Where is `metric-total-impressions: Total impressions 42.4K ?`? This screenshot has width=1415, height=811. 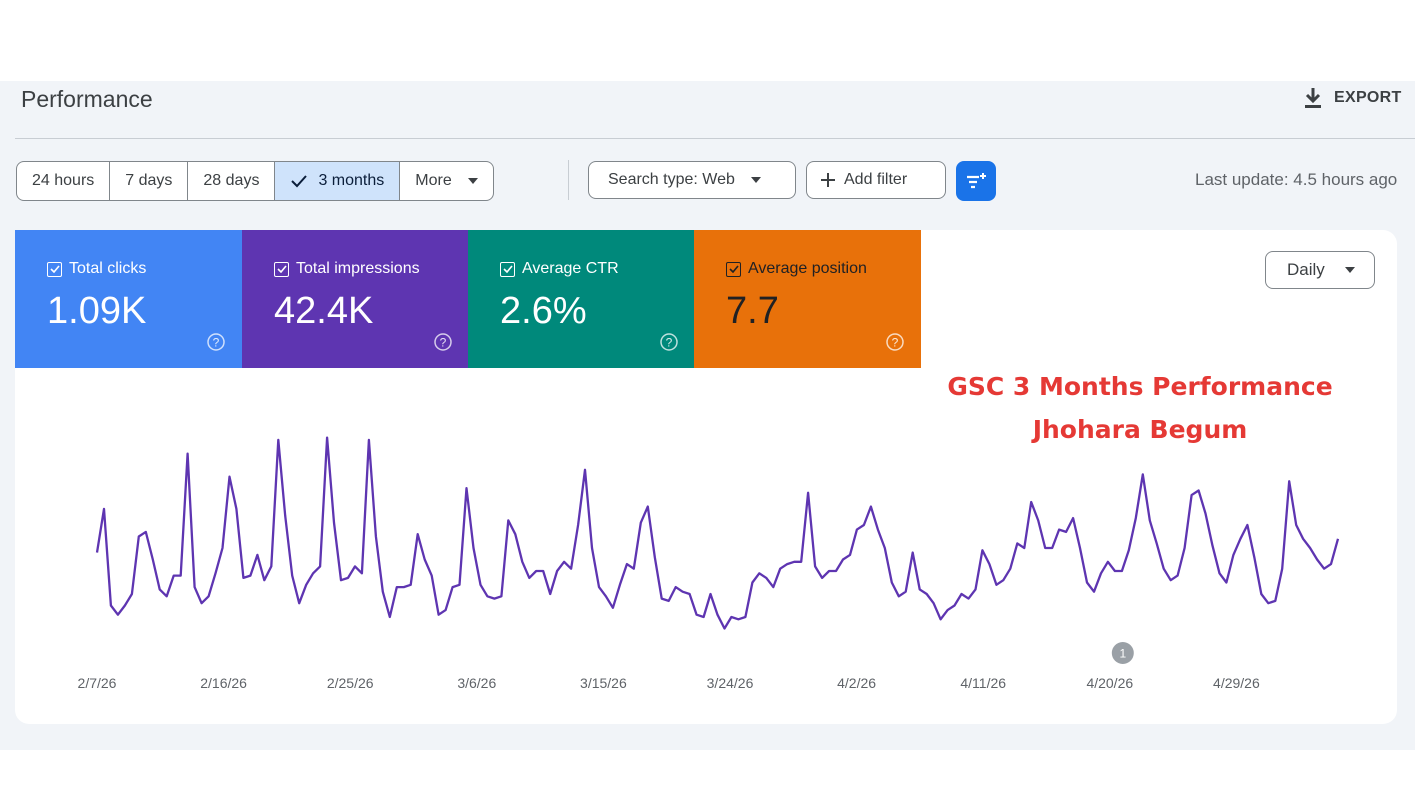
metric-total-impressions: Total impressions 42.4K ? is located at coordinates (355, 299).